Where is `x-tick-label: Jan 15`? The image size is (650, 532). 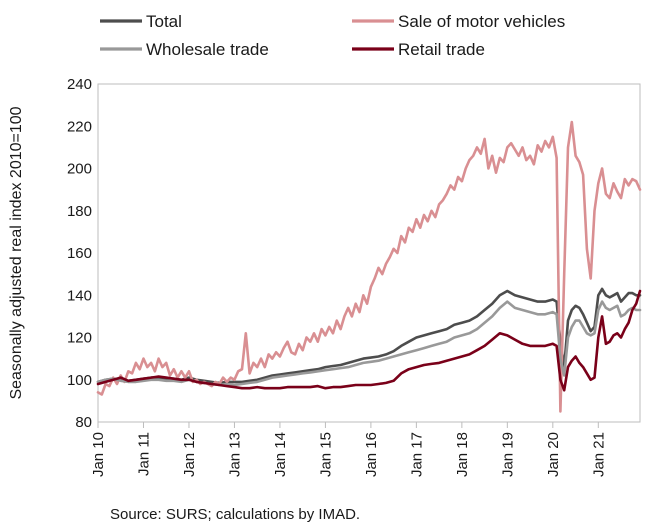
x-tick-label: Jan 15 is located at coordinates (325, 454).